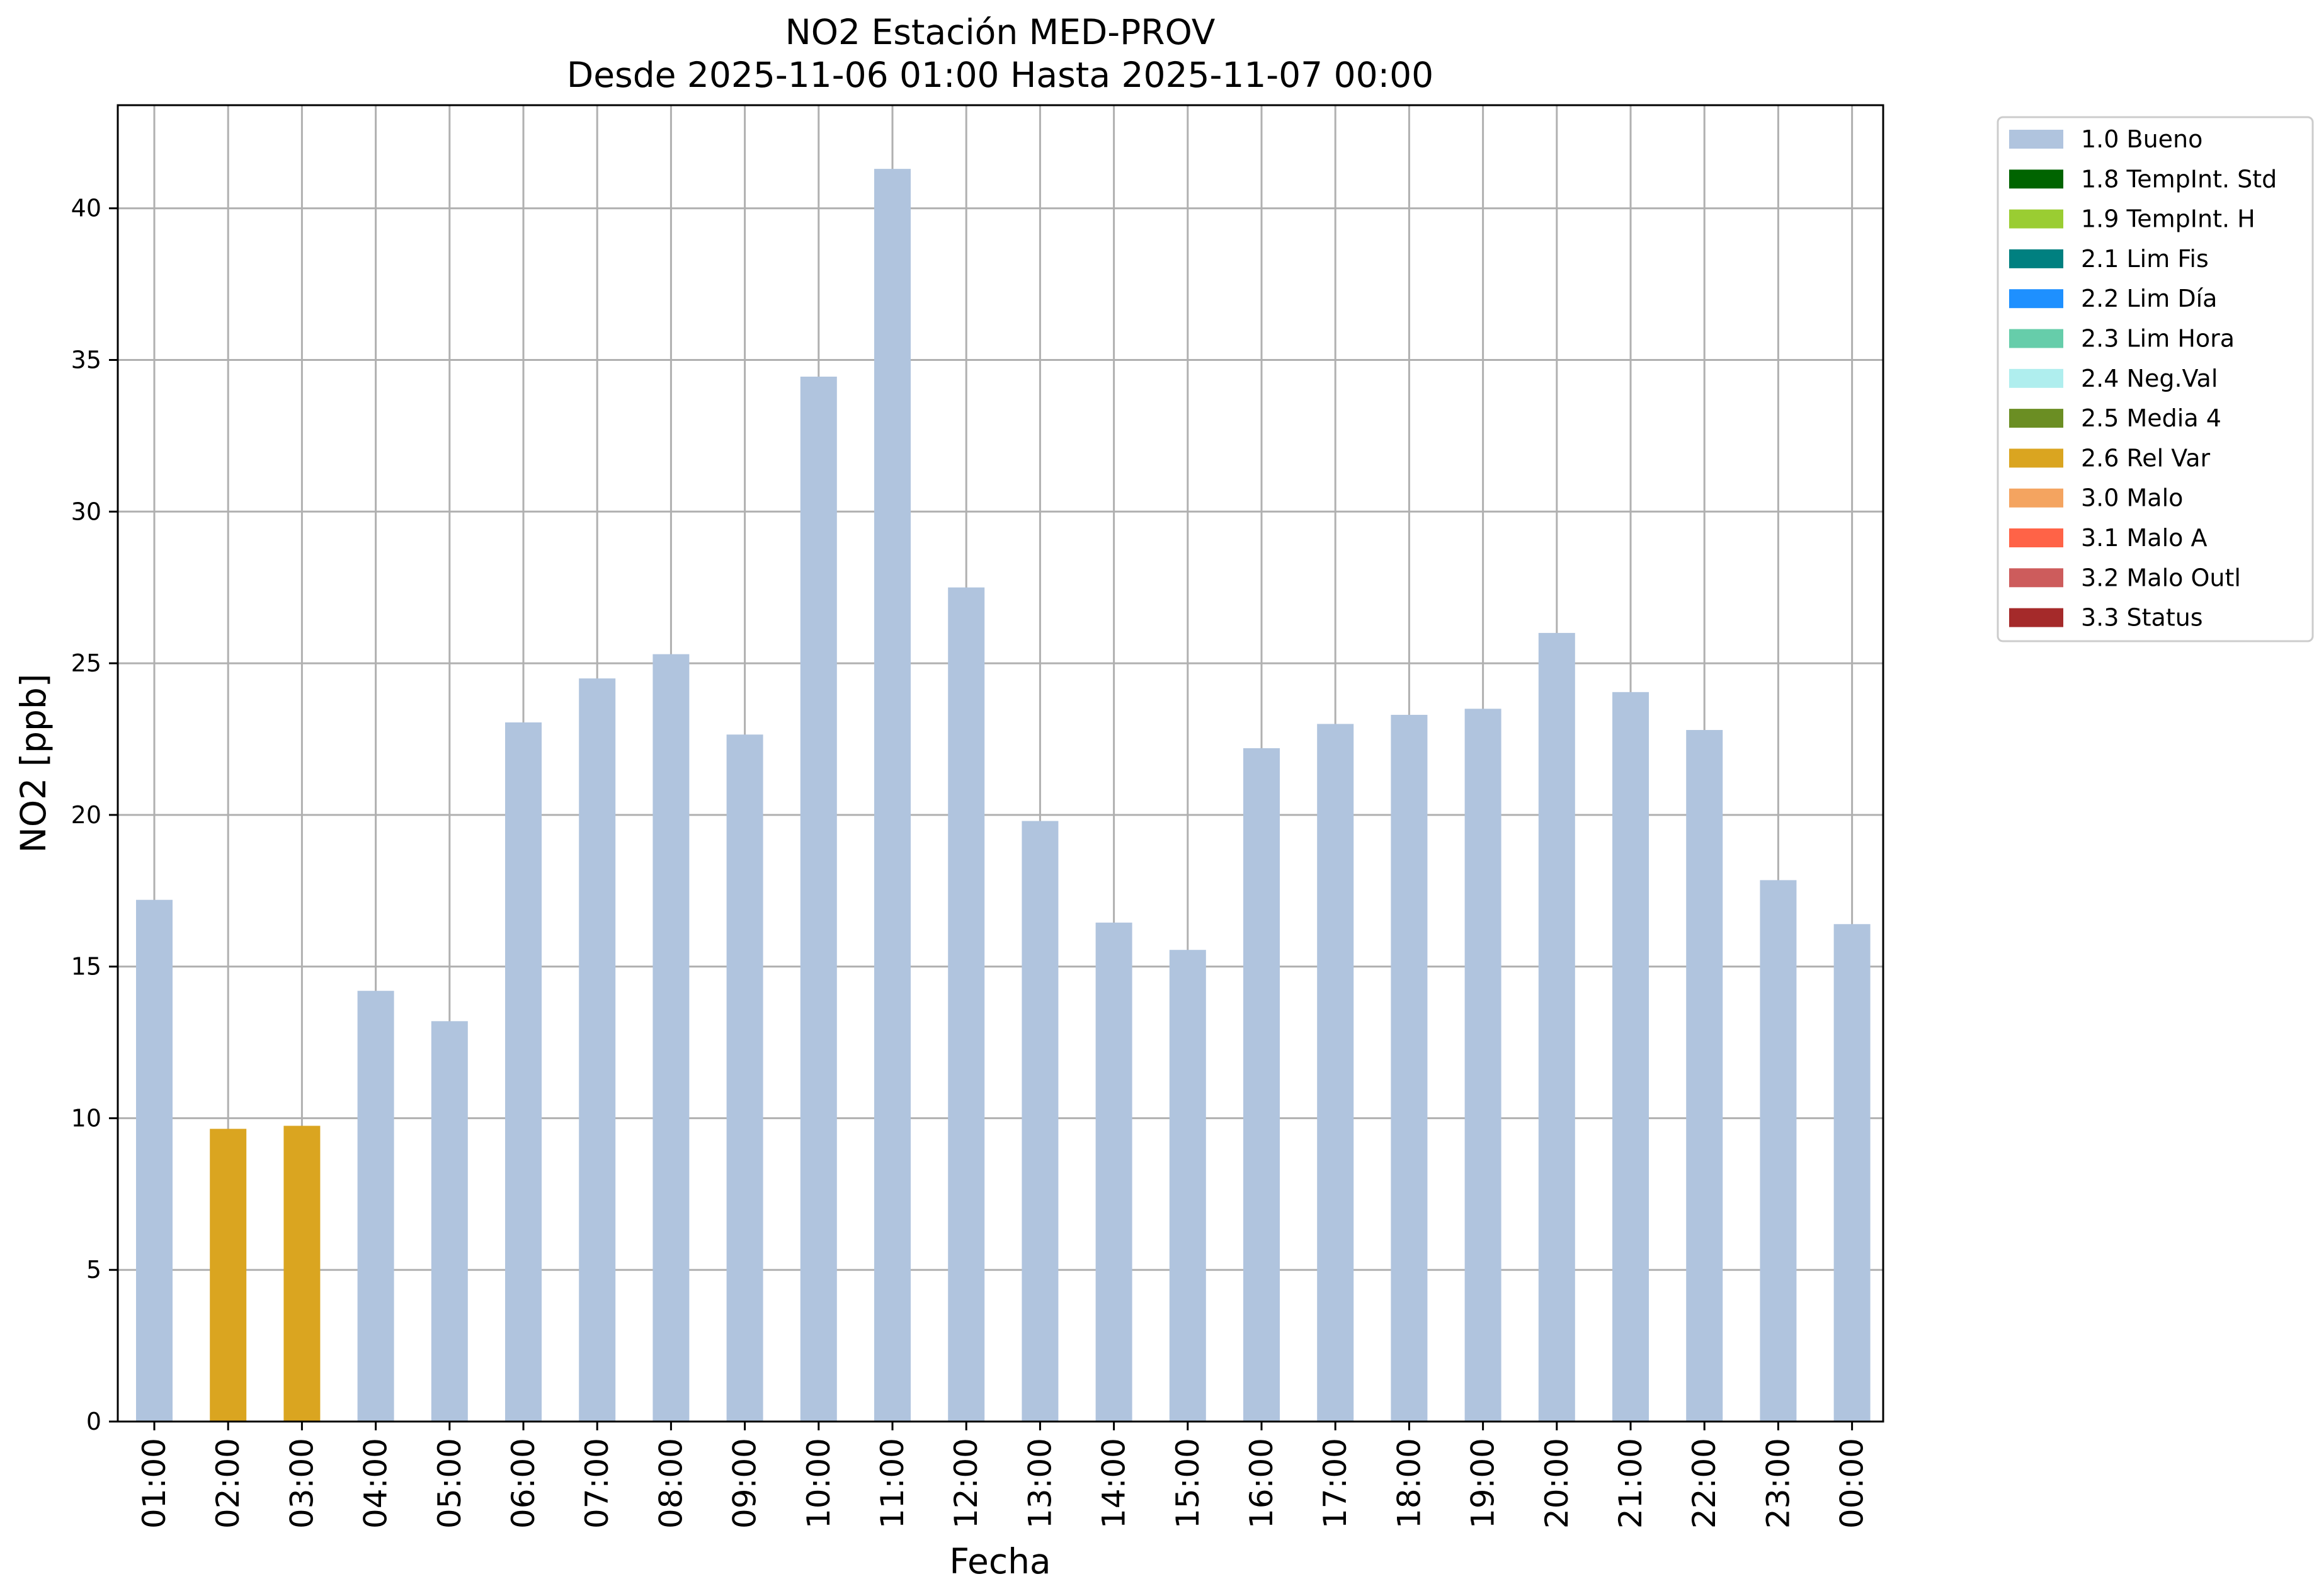 This screenshot has height=1596, width=2319. What do you see at coordinates (2132, 498) in the screenshot?
I see `legend-label: 3.0 Malo` at bounding box center [2132, 498].